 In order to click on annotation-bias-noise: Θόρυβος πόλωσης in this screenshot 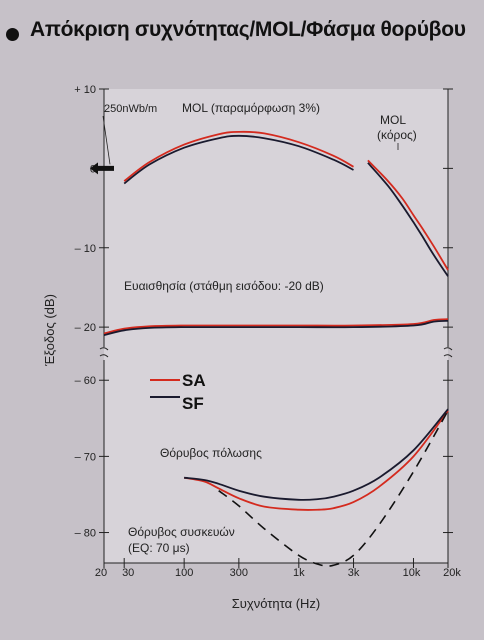, I will do `click(211, 453)`.